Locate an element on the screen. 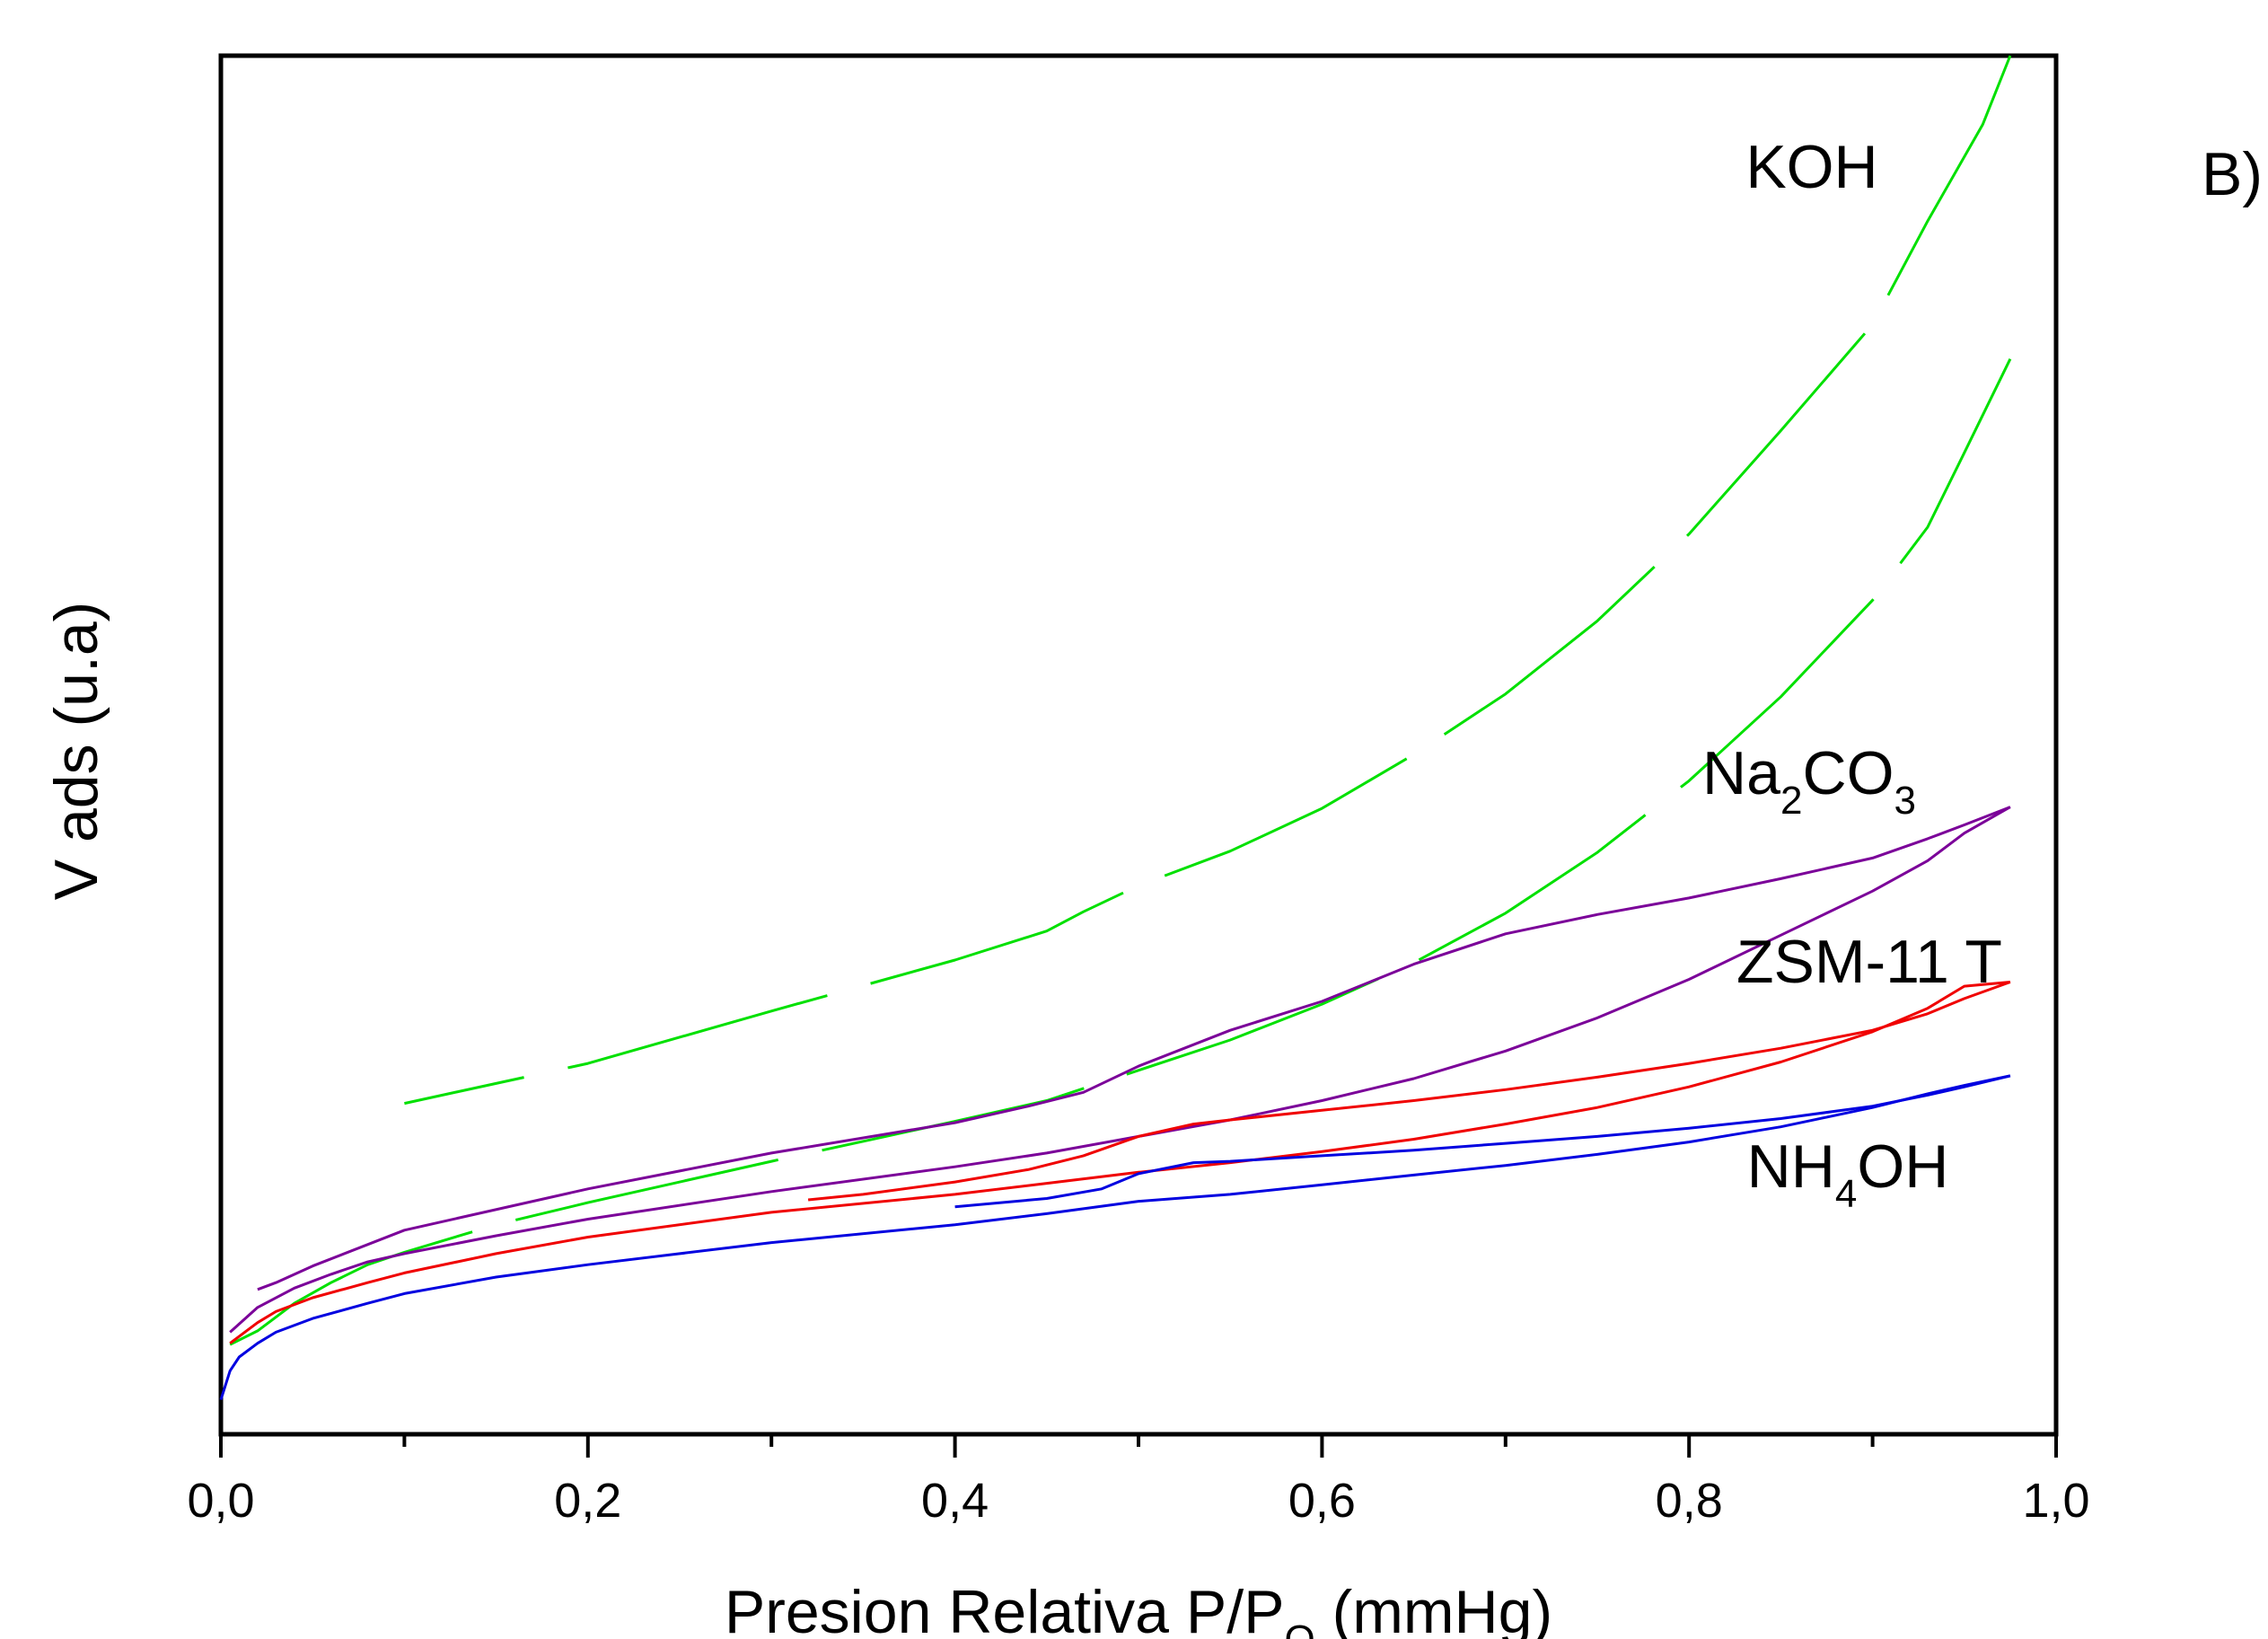 The width and height of the screenshot is (2268, 1639). panel-label: B) is located at coordinates (2232, 174).